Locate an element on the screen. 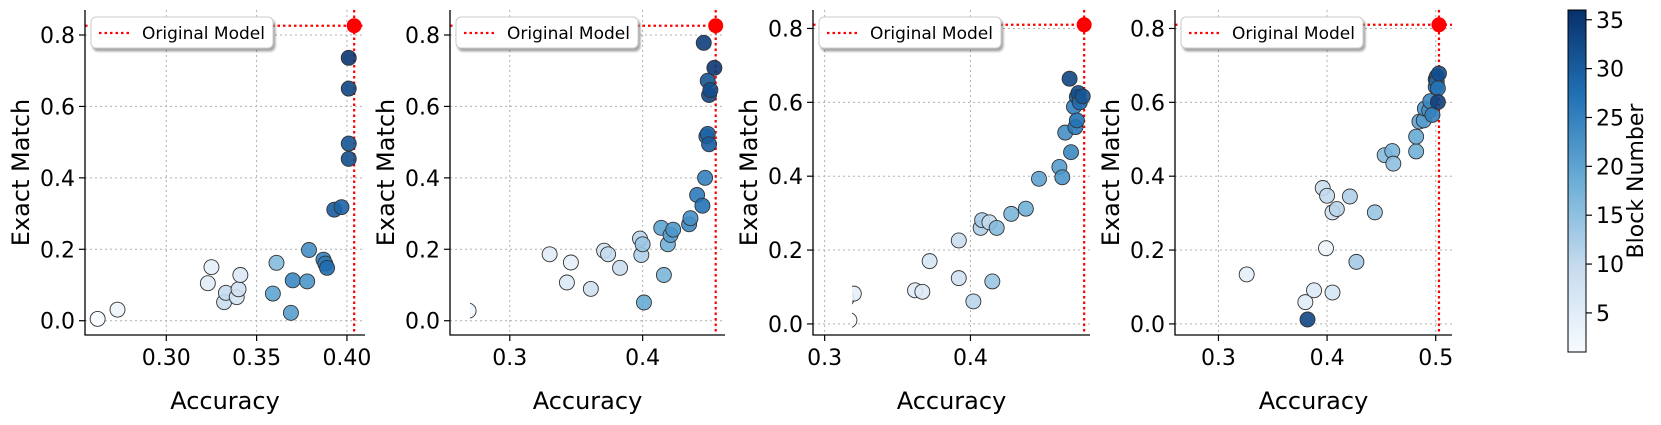 The image size is (1661, 425). colorbar-tick-label: 35 is located at coordinates (1610, 21).